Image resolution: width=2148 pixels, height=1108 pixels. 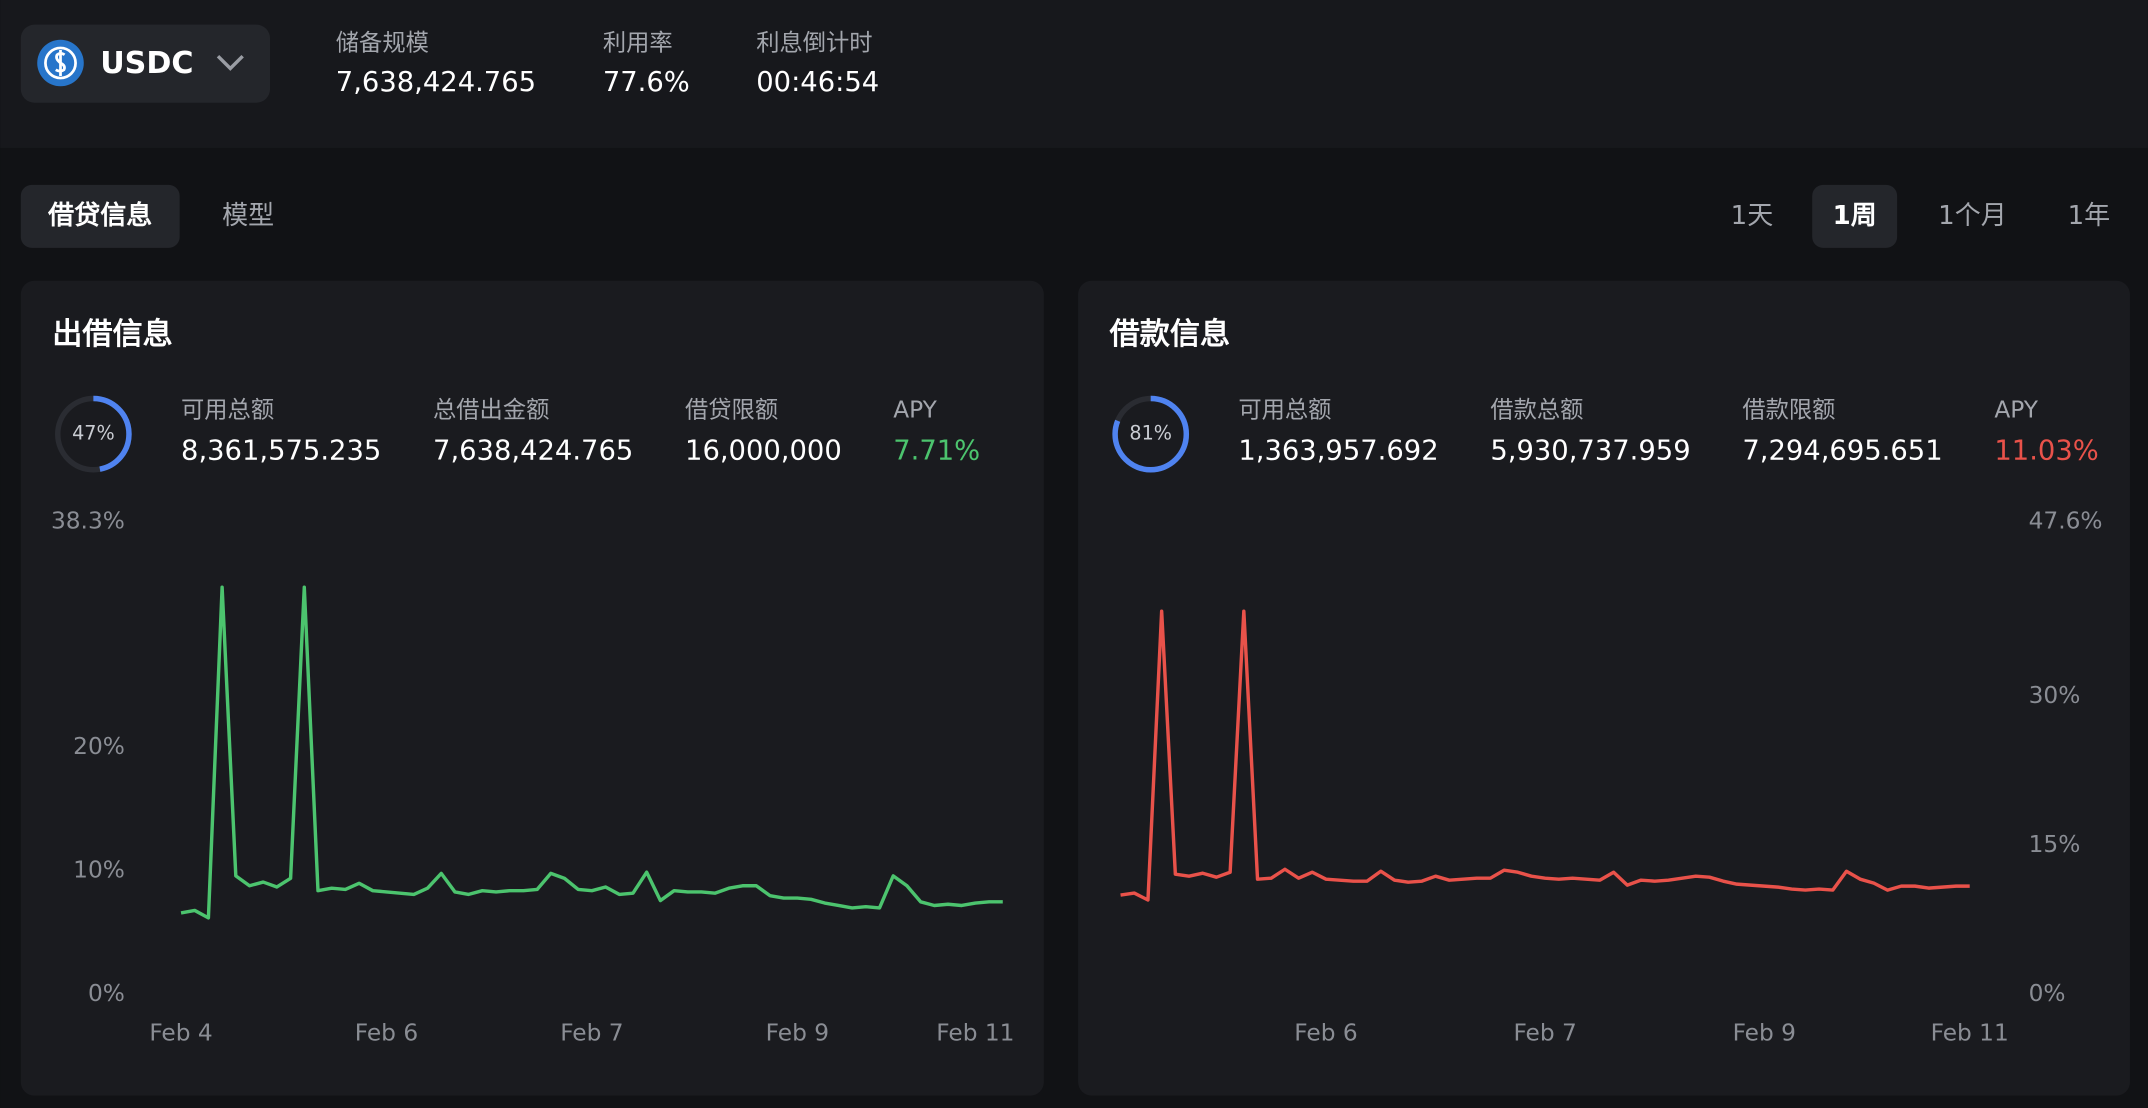 I want to click on stat-value: 11.03%, so click(x=2046, y=450).